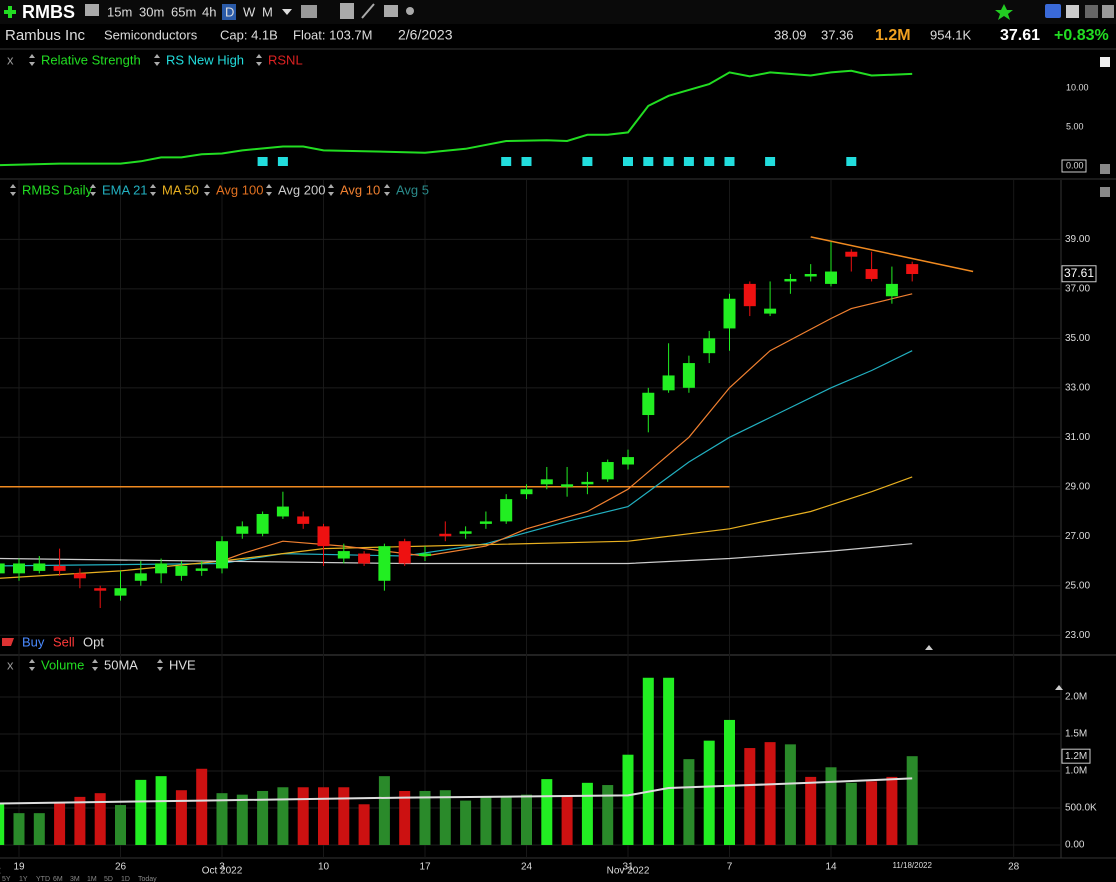 The image size is (1116, 882). Describe the element at coordinates (360, 189) in the screenshot. I see `legend-item: Avg 10` at that location.